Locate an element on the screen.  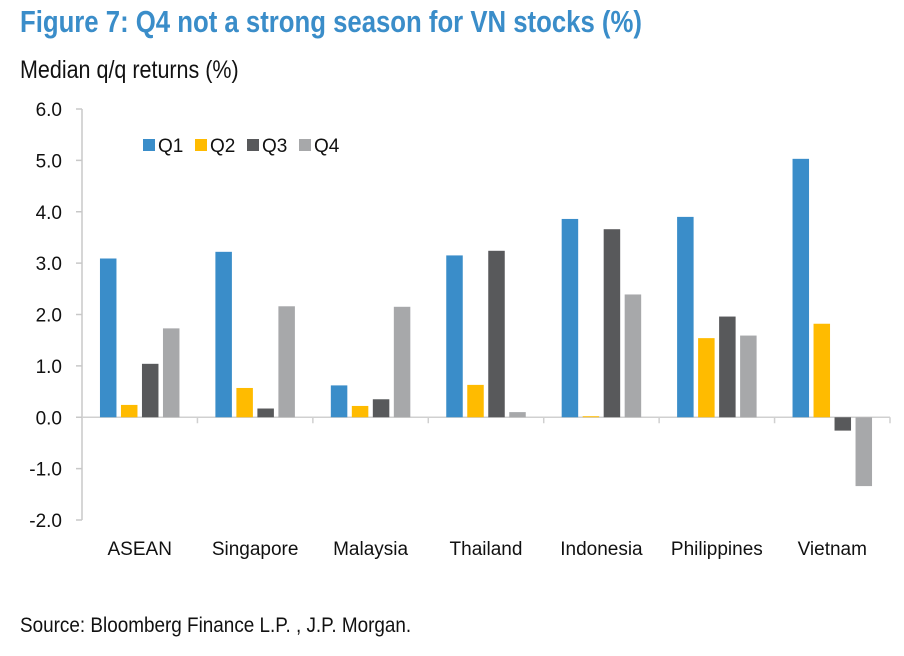
bar-q1-vietnam is located at coordinates (801, 288).